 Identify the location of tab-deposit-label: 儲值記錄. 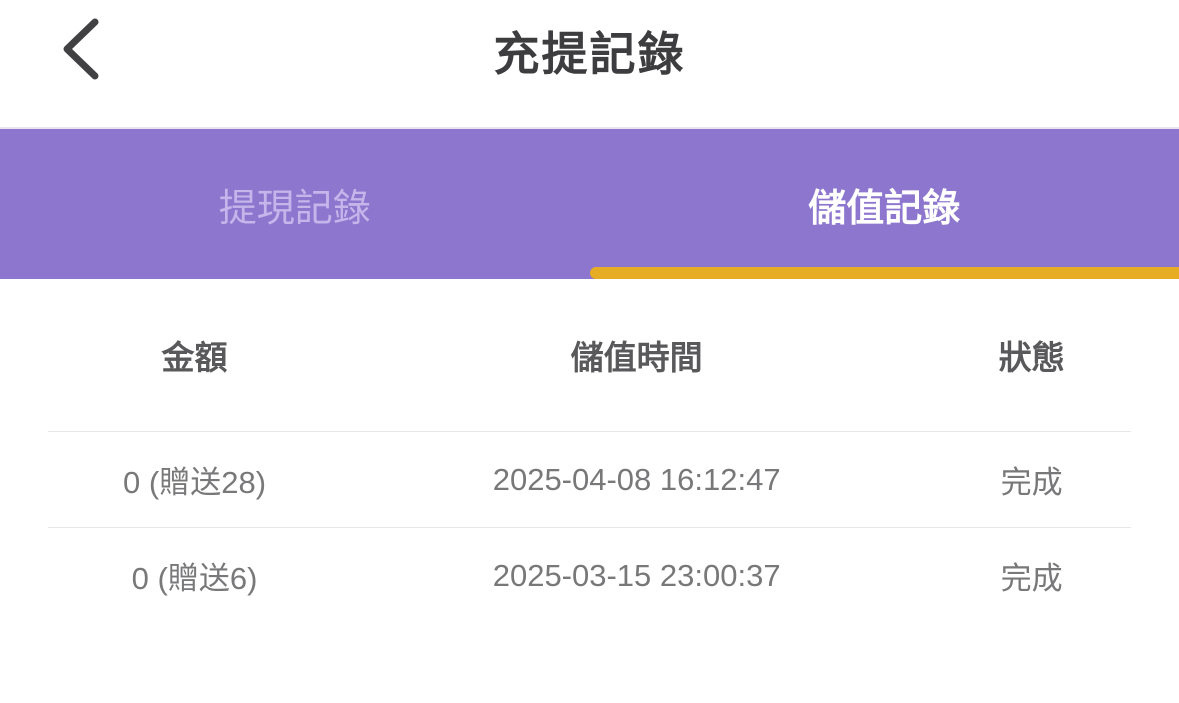
(884, 208).